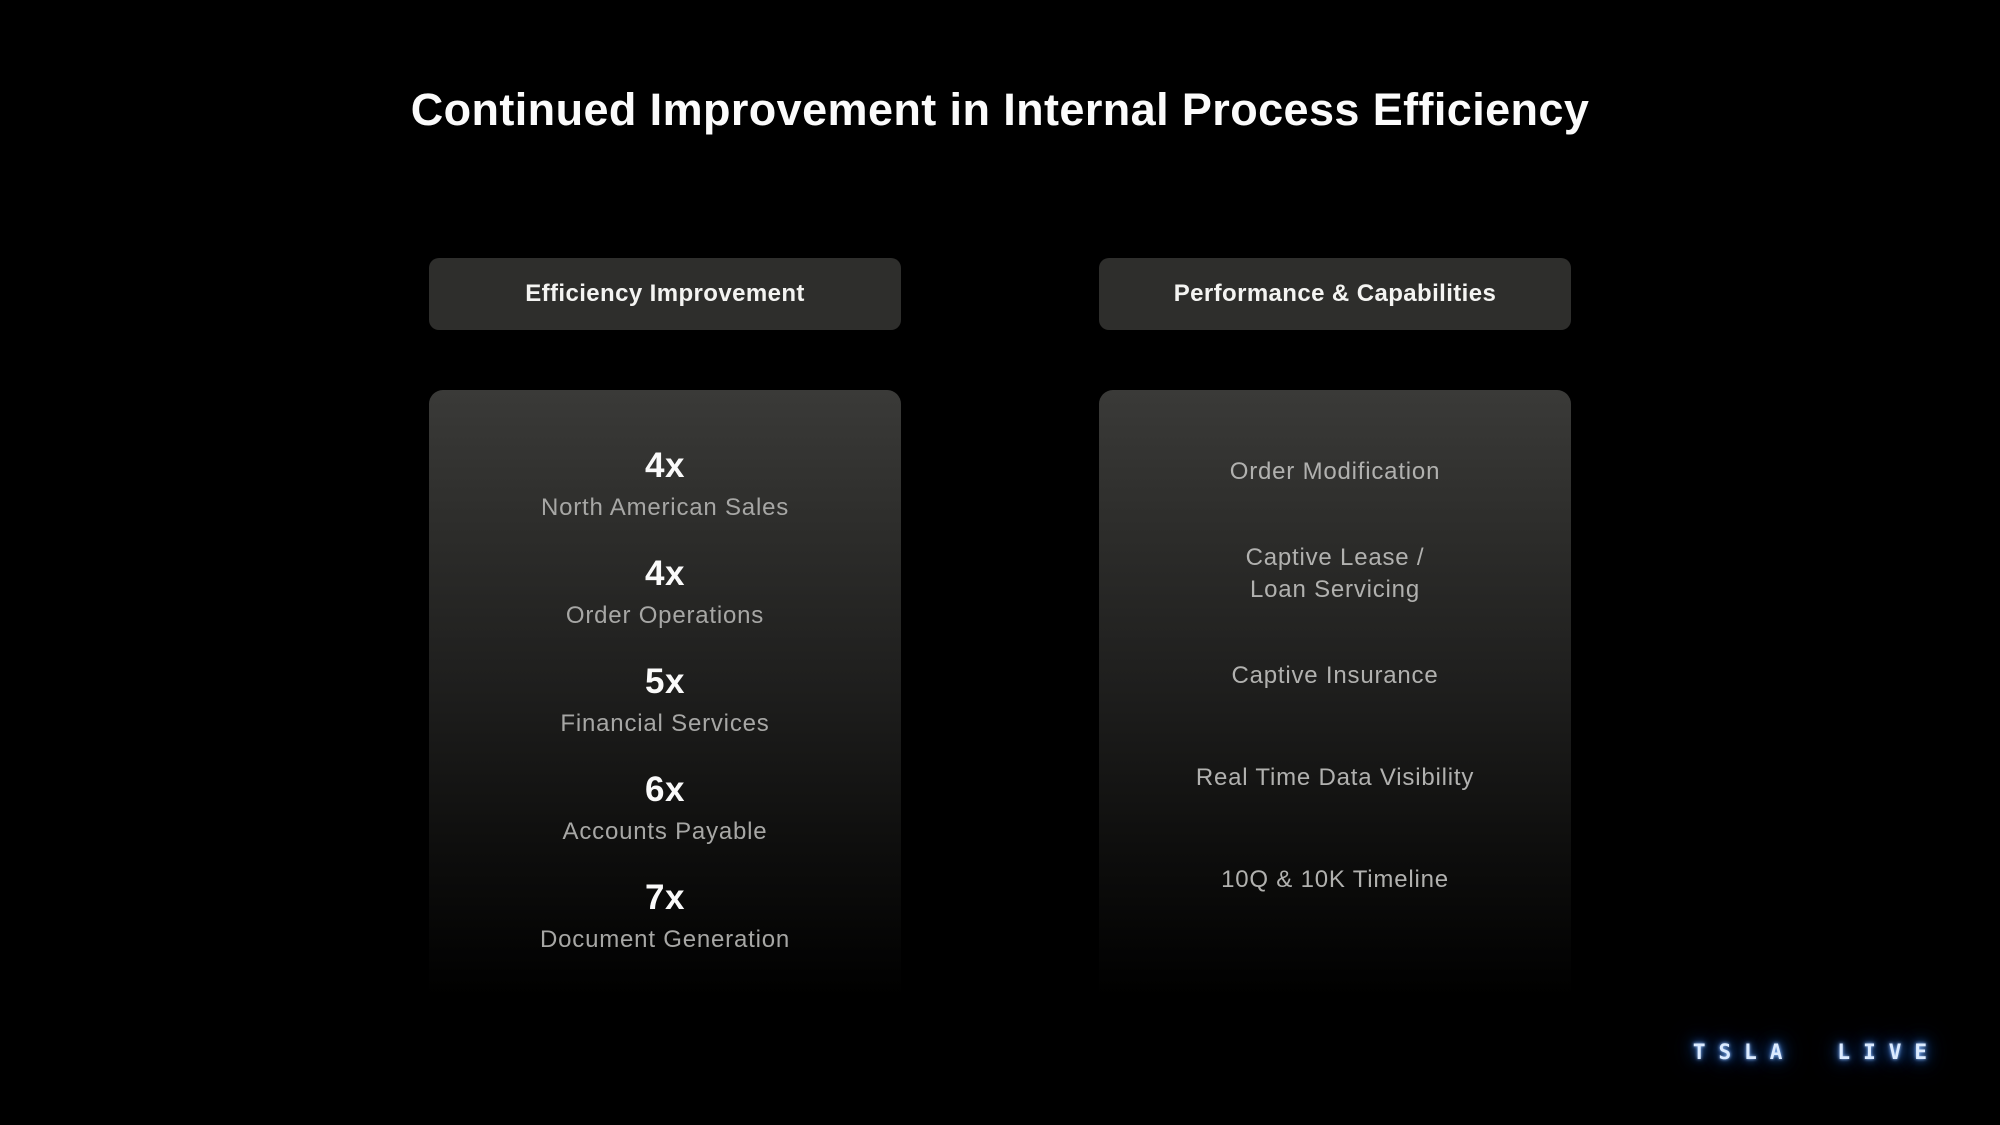 The image size is (2000, 1125). What do you see at coordinates (665, 897) in the screenshot?
I see `metric-value: 7x` at bounding box center [665, 897].